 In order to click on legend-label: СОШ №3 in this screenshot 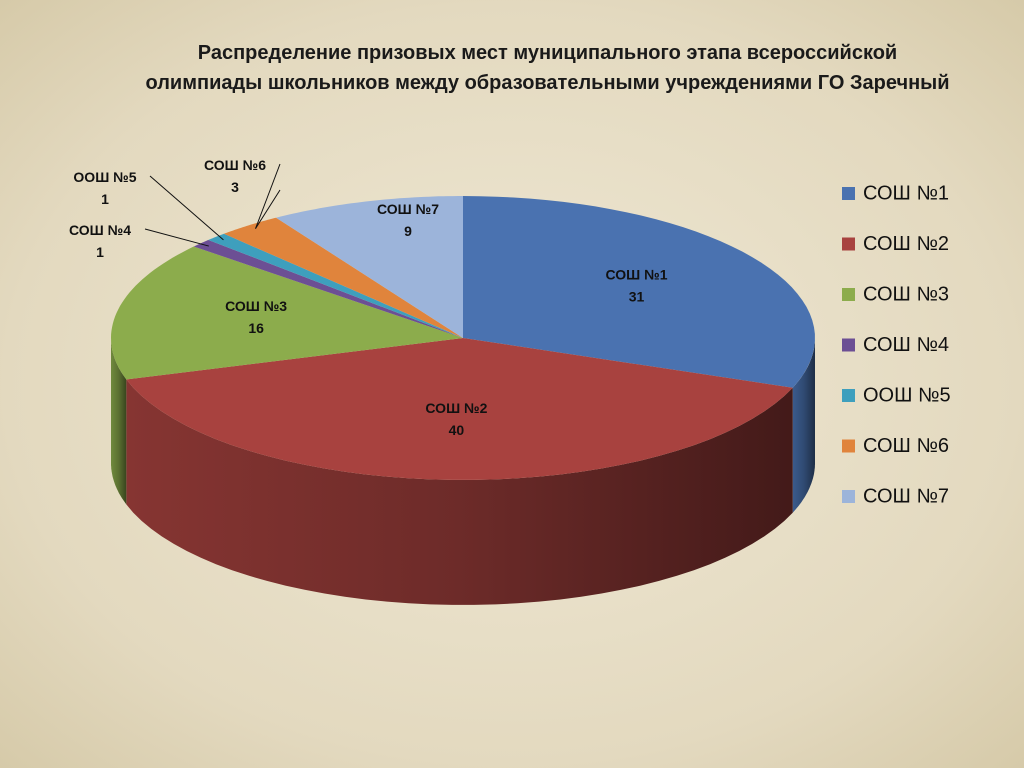, I will do `click(906, 294)`.